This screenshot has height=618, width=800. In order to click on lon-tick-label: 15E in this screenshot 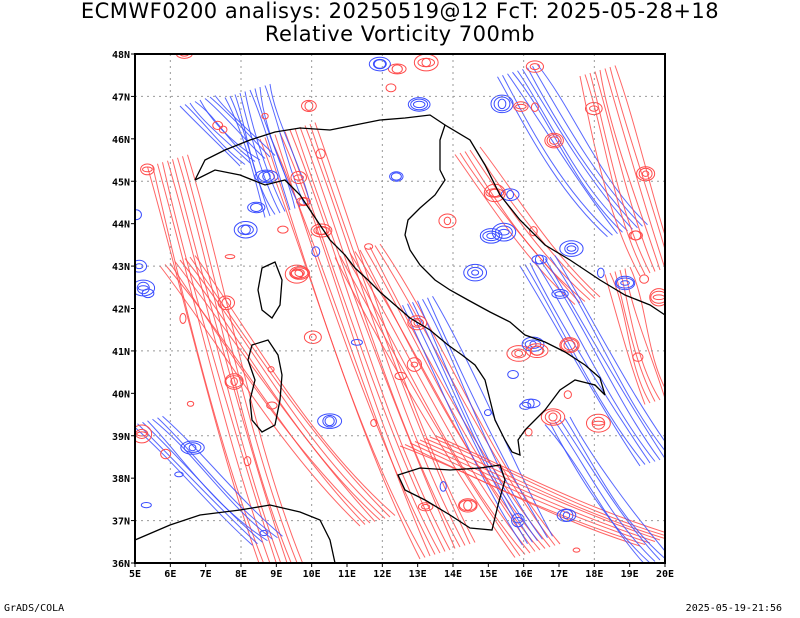, I will do `click(488, 574)`.